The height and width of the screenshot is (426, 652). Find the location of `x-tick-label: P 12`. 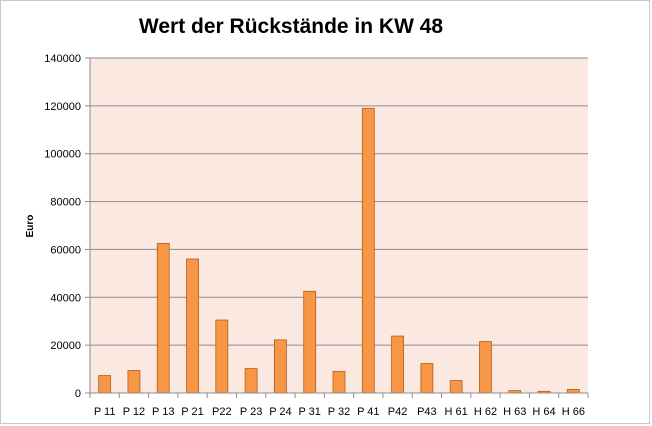

x-tick-label: P 12 is located at coordinates (134, 412).